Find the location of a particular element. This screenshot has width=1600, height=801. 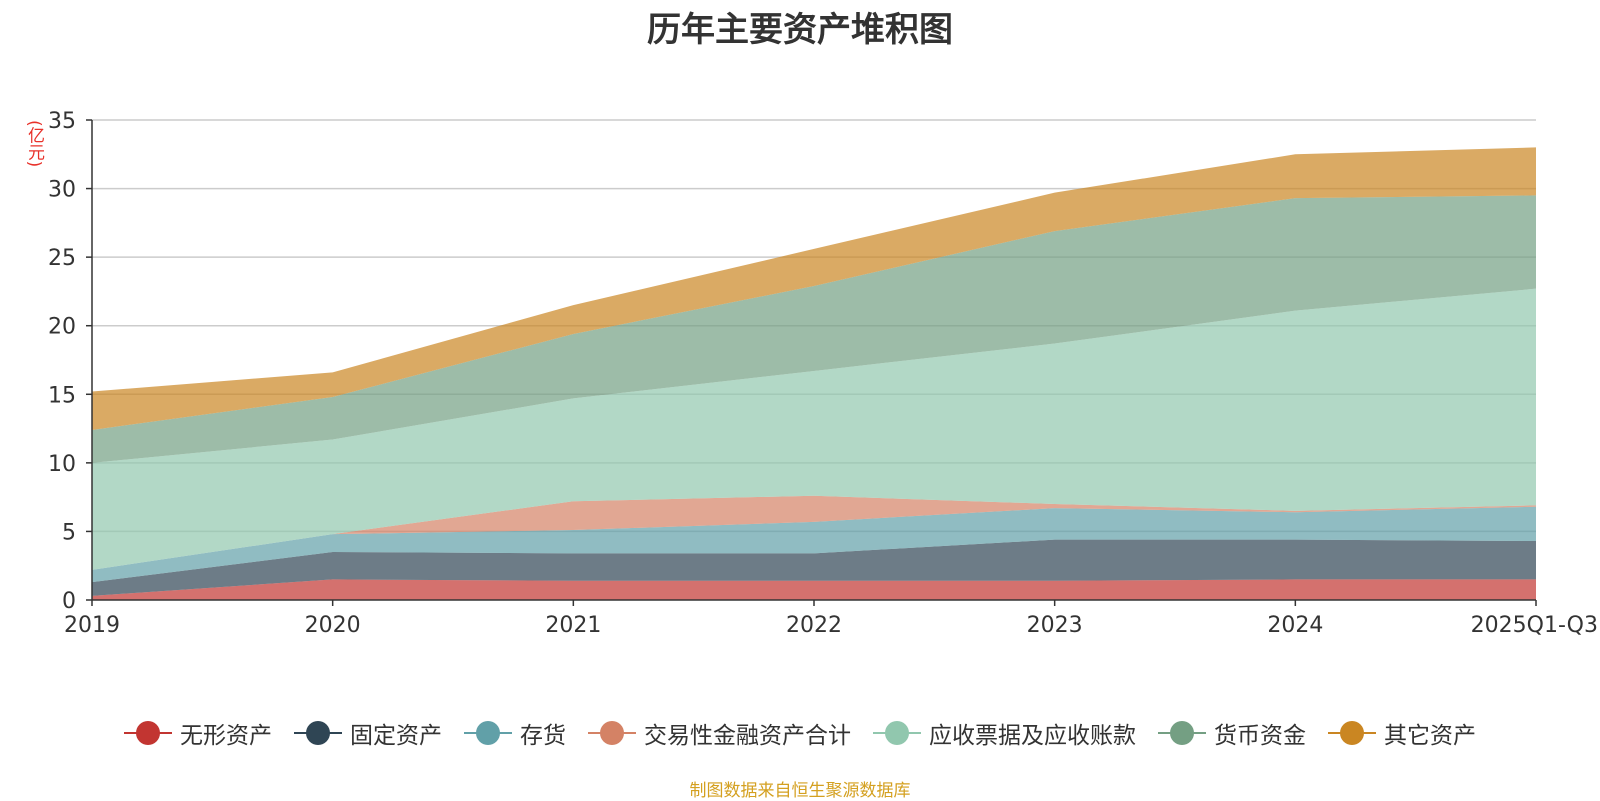

legend-item: 存货 is located at coordinates (515, 733).